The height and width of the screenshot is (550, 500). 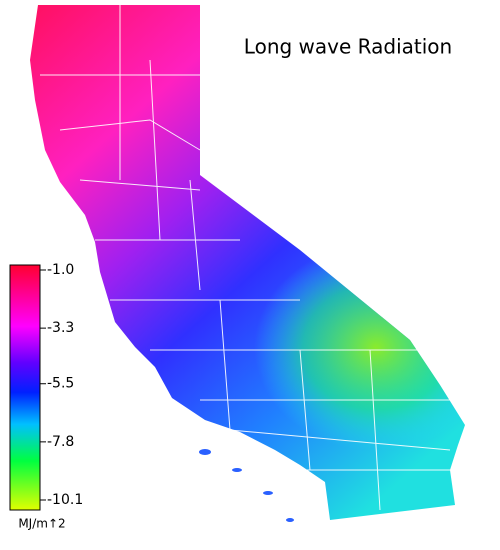 What do you see at coordinates (60, 328) in the screenshot?
I see `colorbar-tick-label: -3.3` at bounding box center [60, 328].